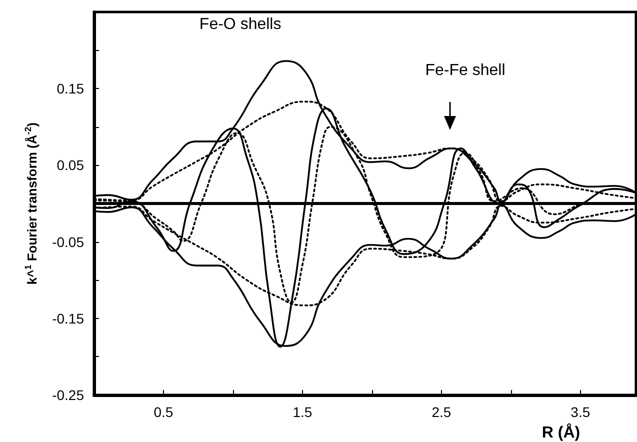 Image resolution: width=637 pixels, height=442 pixels. Describe the element at coordinates (31, 203) in the screenshot. I see `y-axis-title: k^1 Fourier transform (Å-2)` at that location.